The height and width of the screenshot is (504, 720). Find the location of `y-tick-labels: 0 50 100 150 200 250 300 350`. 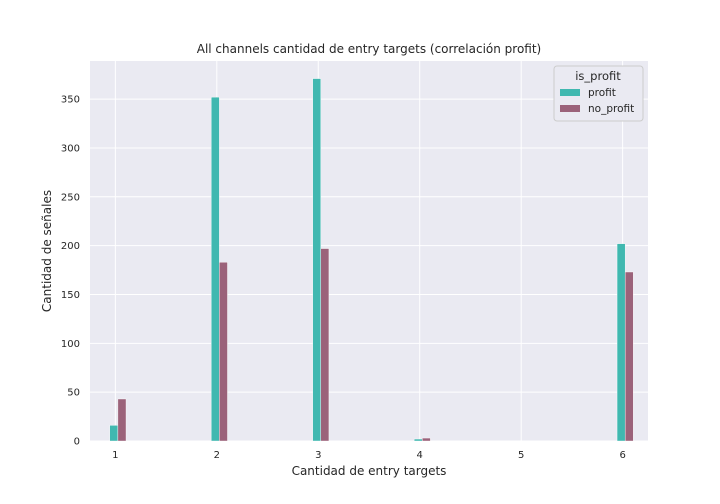

y-tick-labels: 0 50 100 150 200 250 300 350 is located at coordinates (70, 271).